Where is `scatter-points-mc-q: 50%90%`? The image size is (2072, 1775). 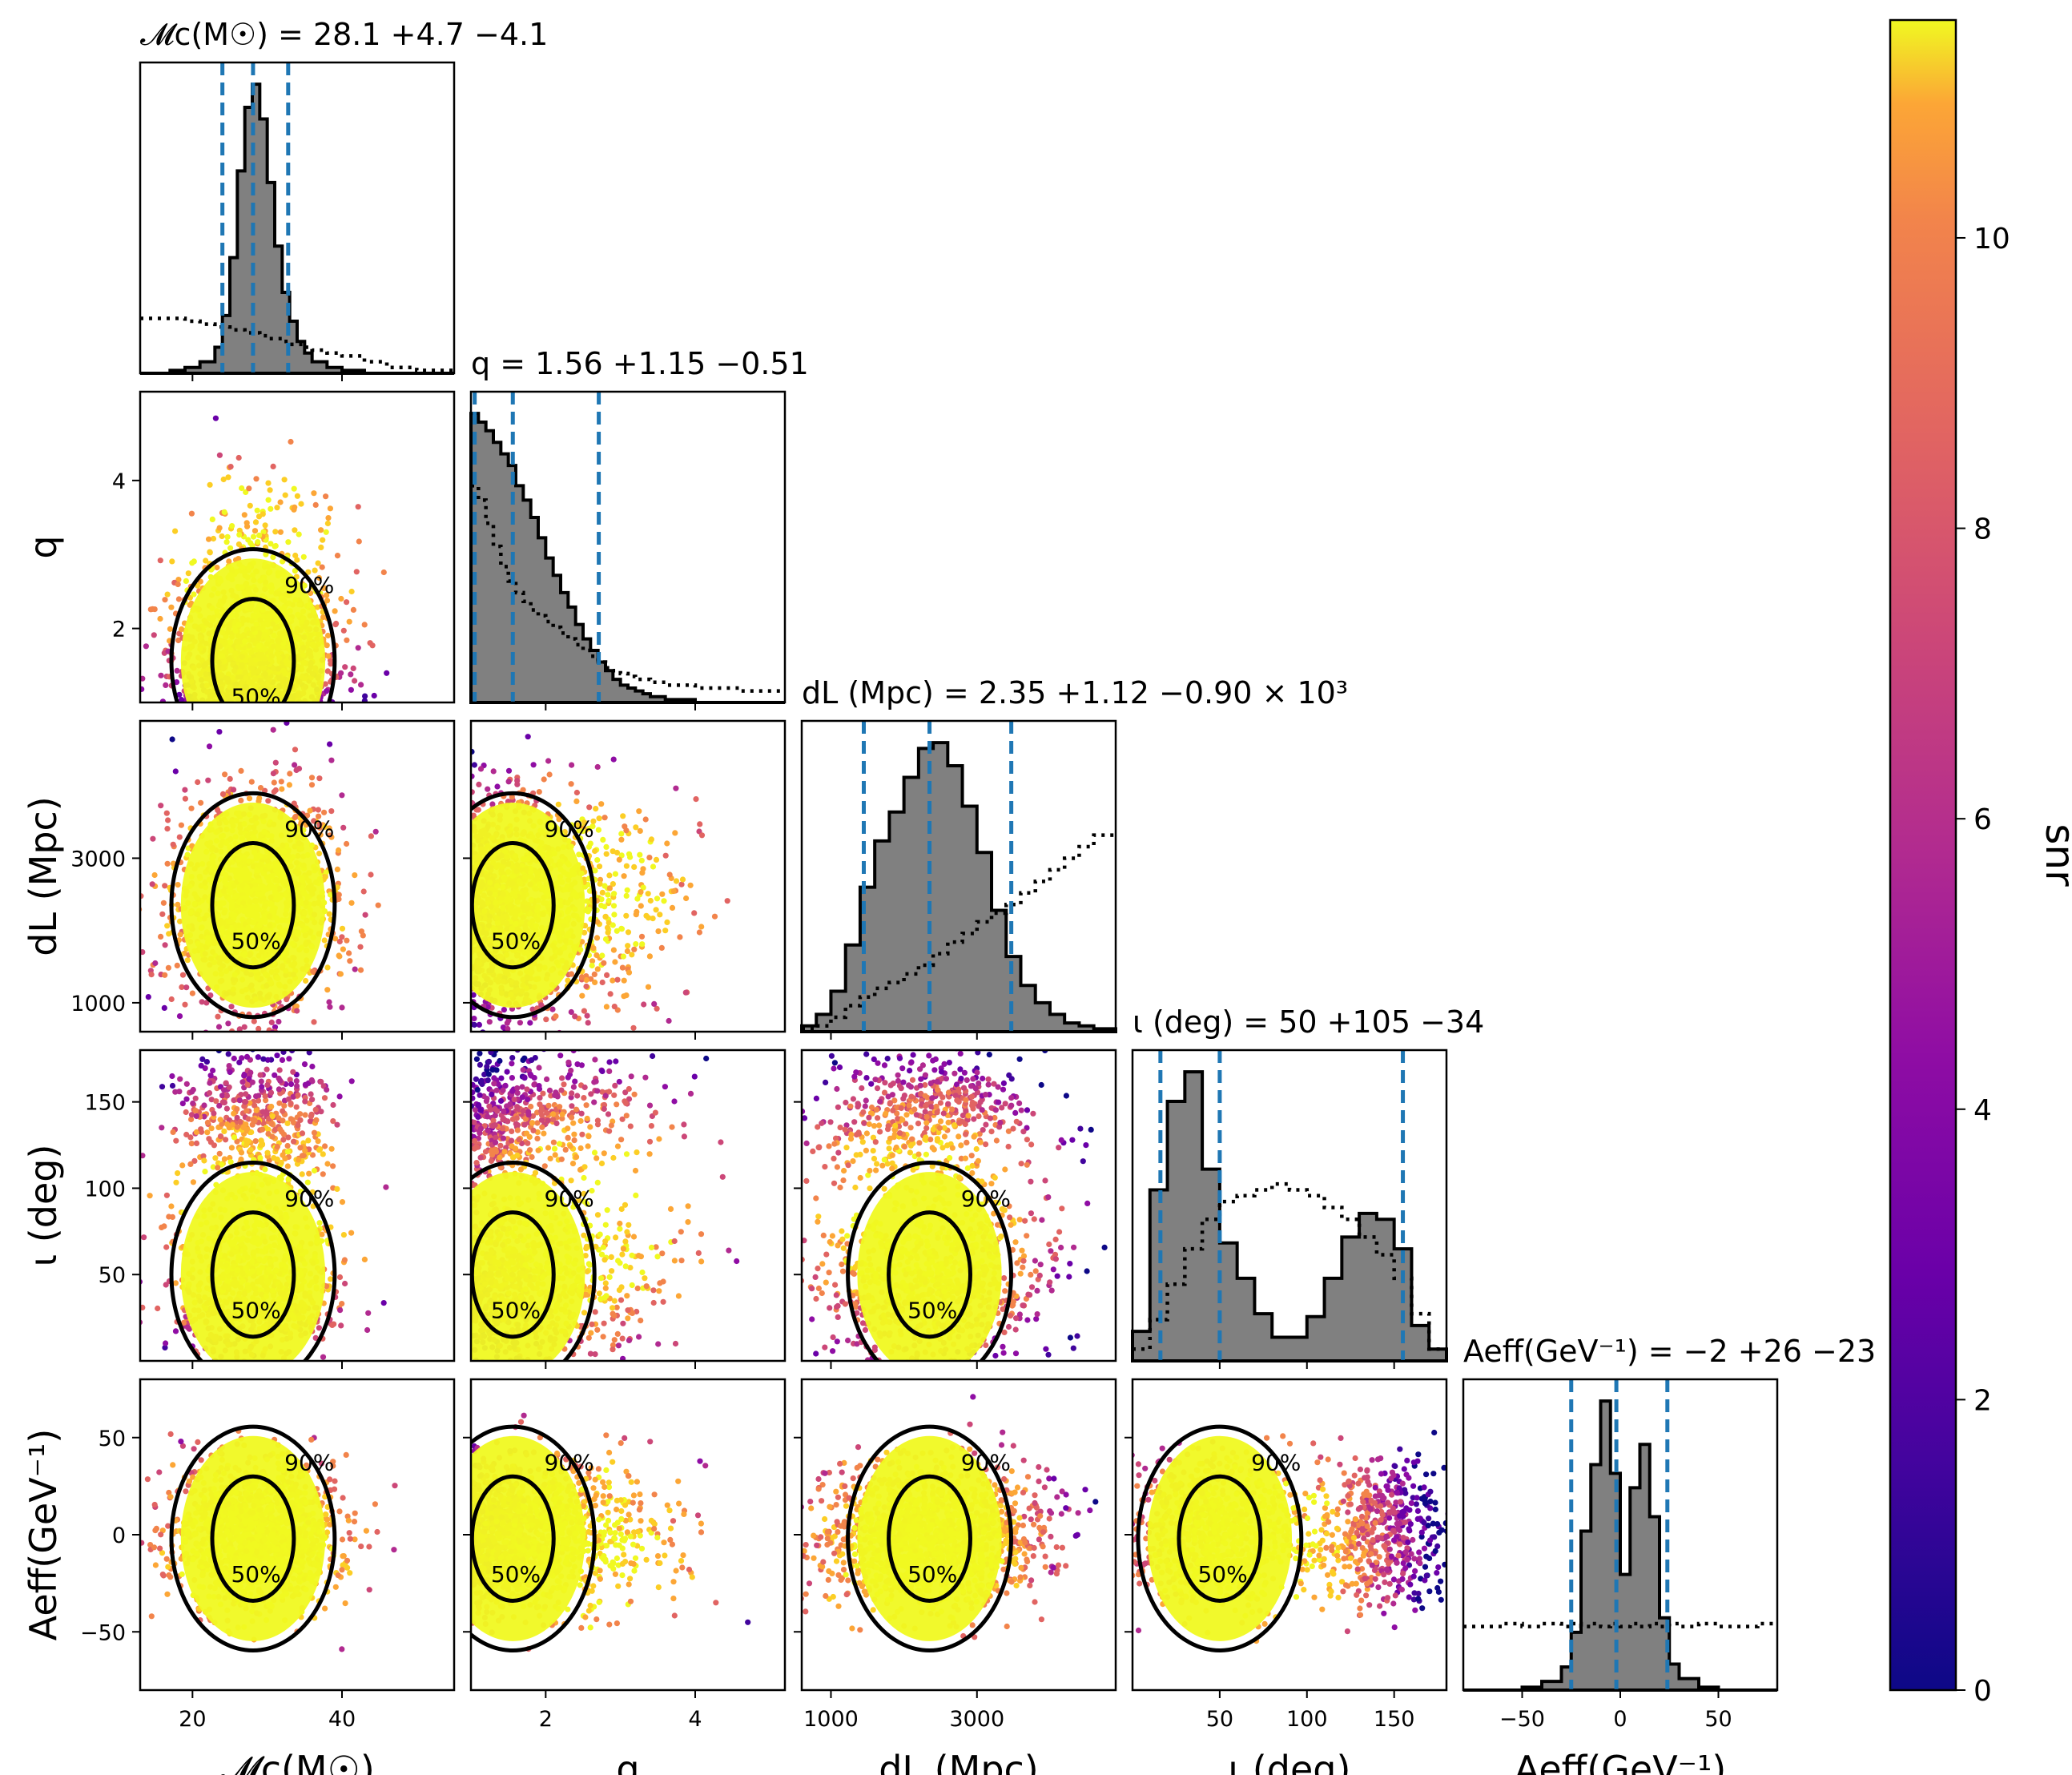 scatter-points-mc-q: 50%90% is located at coordinates (265, 558).